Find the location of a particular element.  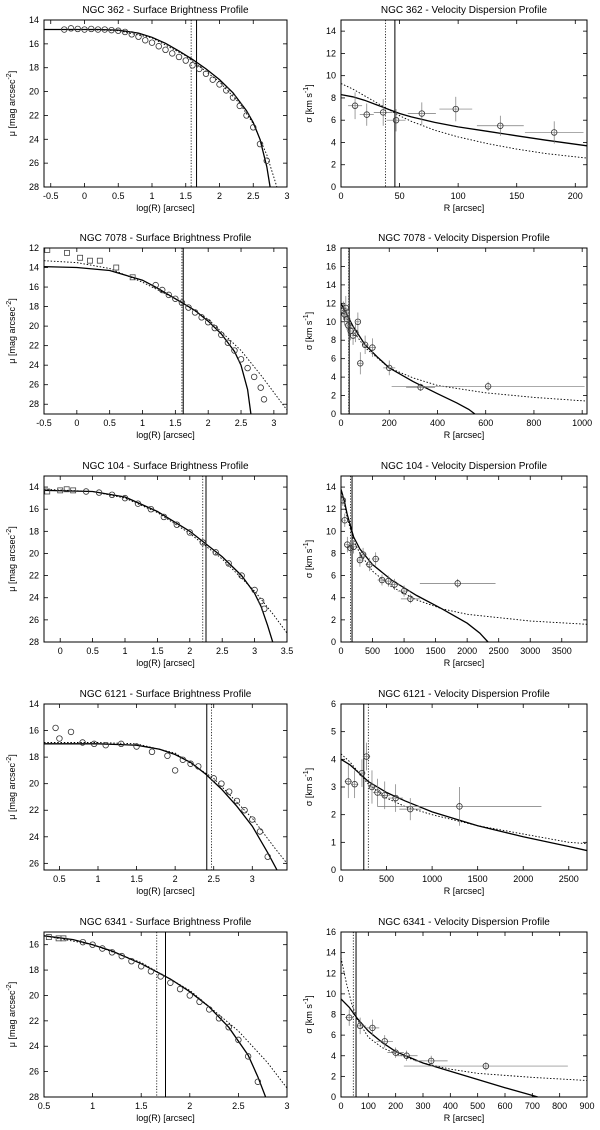

x-tick-label: 3000 is located at coordinates (530, 651).